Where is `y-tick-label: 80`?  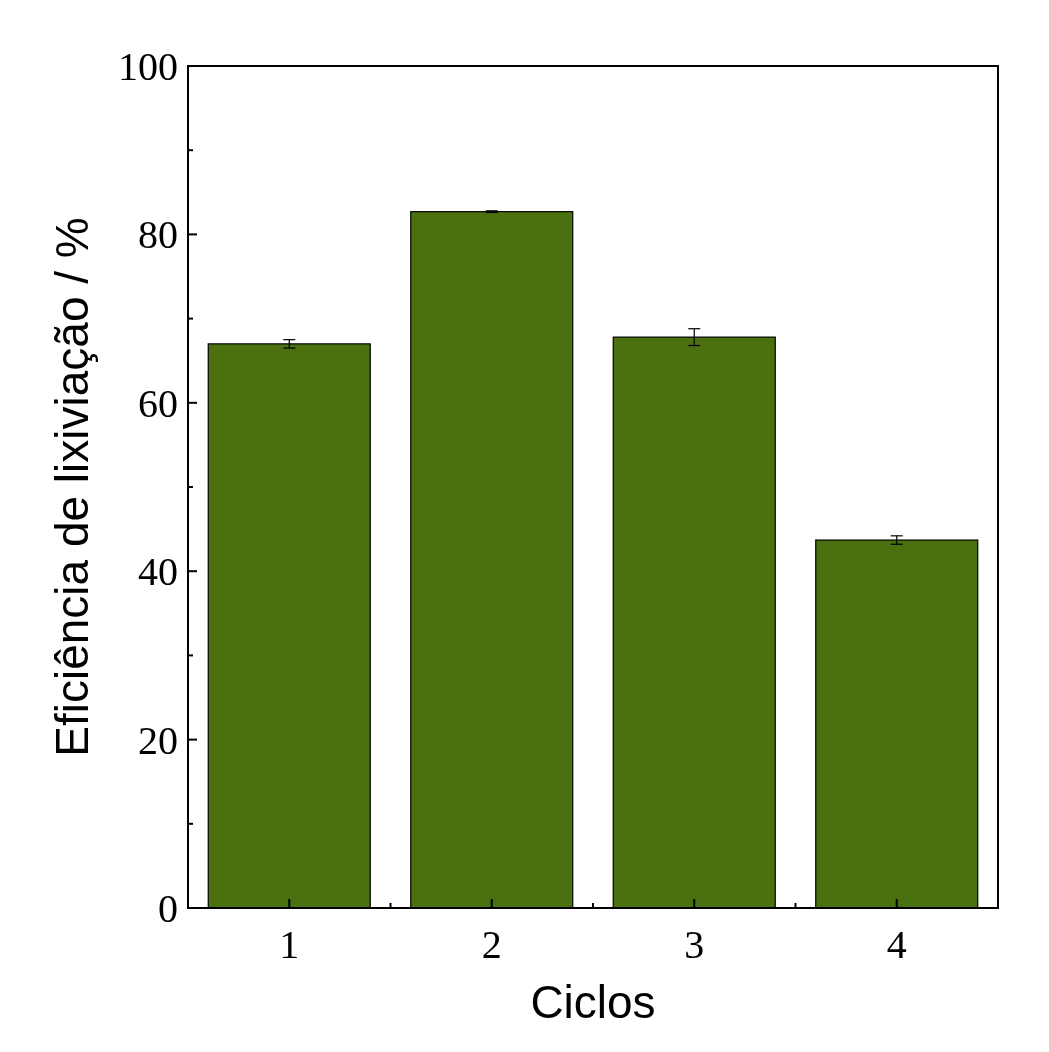
y-tick-label: 80 is located at coordinates (158, 235).